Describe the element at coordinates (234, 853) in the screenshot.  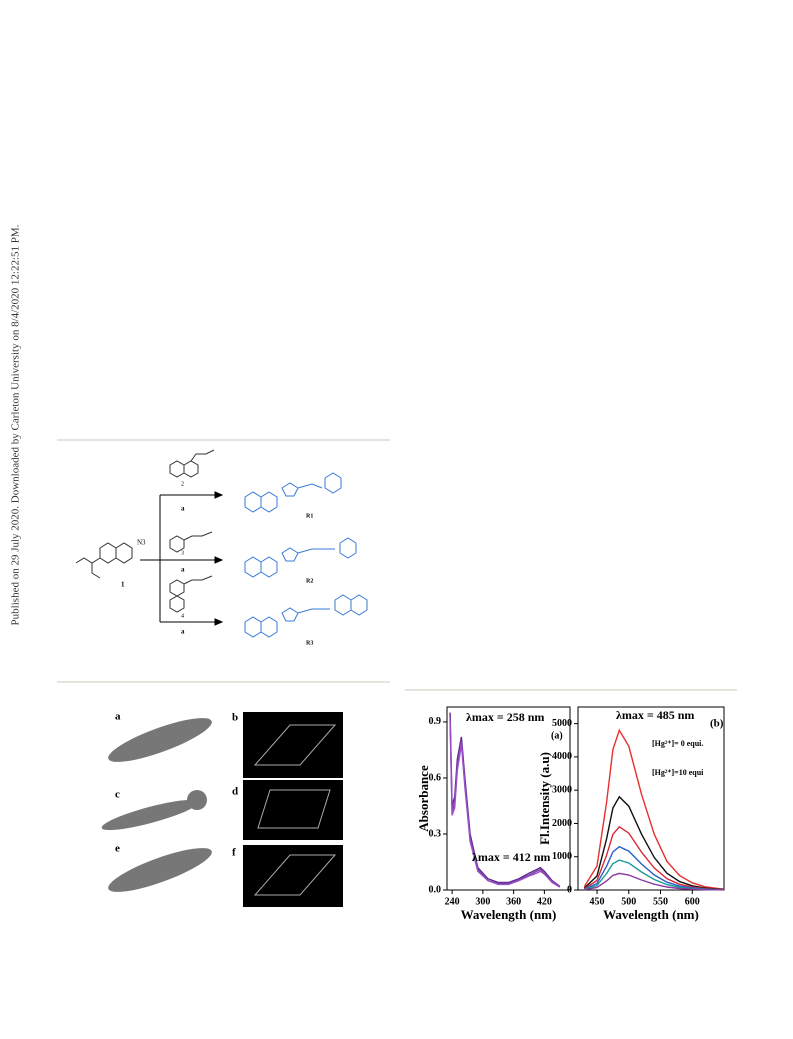
I see `panel-label: f` at that location.